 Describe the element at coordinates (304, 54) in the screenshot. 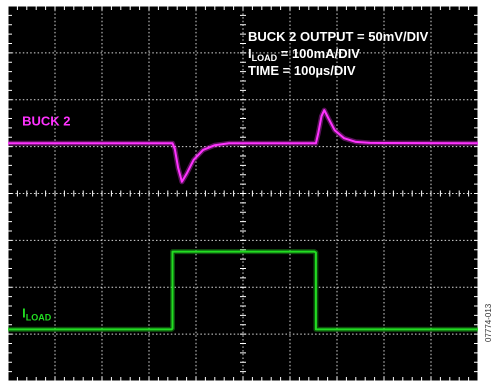

I see `annotation-line-2: ILOAD = 100mA/DIV` at that location.